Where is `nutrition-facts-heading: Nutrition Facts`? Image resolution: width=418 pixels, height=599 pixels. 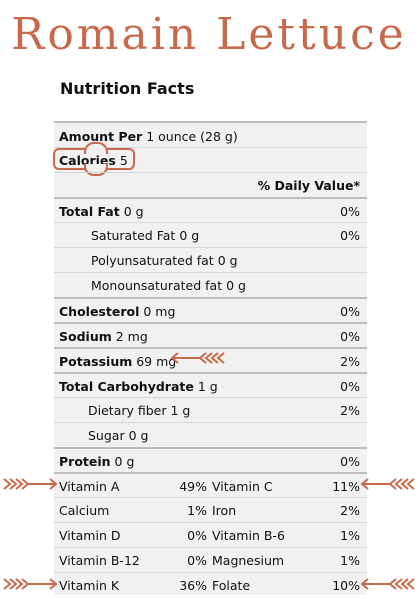
nutrition-facts-heading: Nutrition Facts is located at coordinates (127, 88).